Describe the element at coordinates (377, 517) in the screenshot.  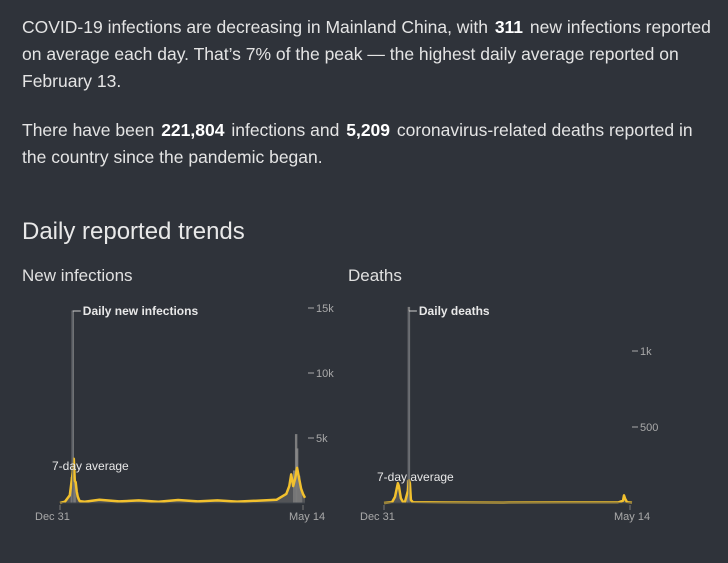
I see `deaths-x-tick-label-start: Dec 31` at that location.